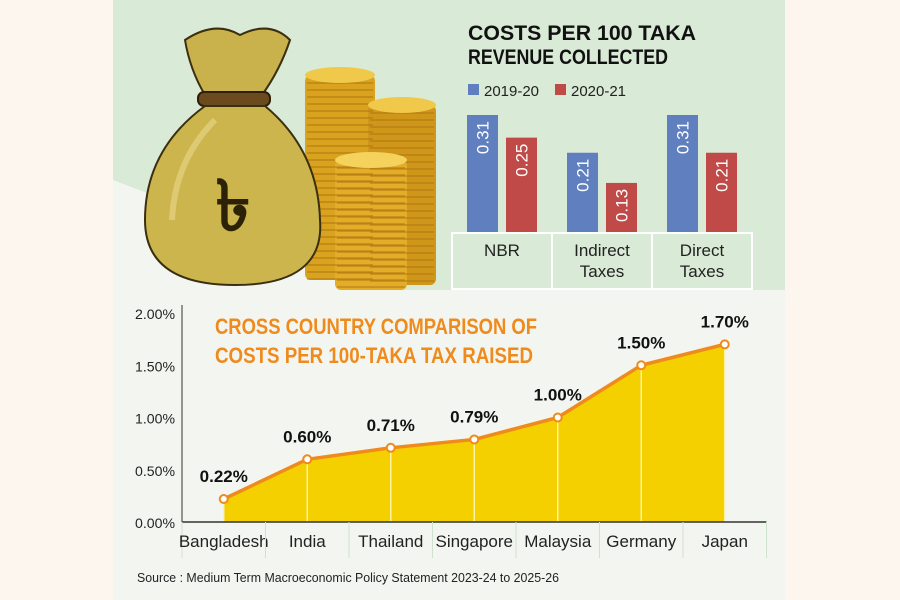 The height and width of the screenshot is (600, 900). What do you see at coordinates (568, 57) in the screenshot?
I see `bar-chart-title-line2: REVENUE COLLECTED` at bounding box center [568, 57].